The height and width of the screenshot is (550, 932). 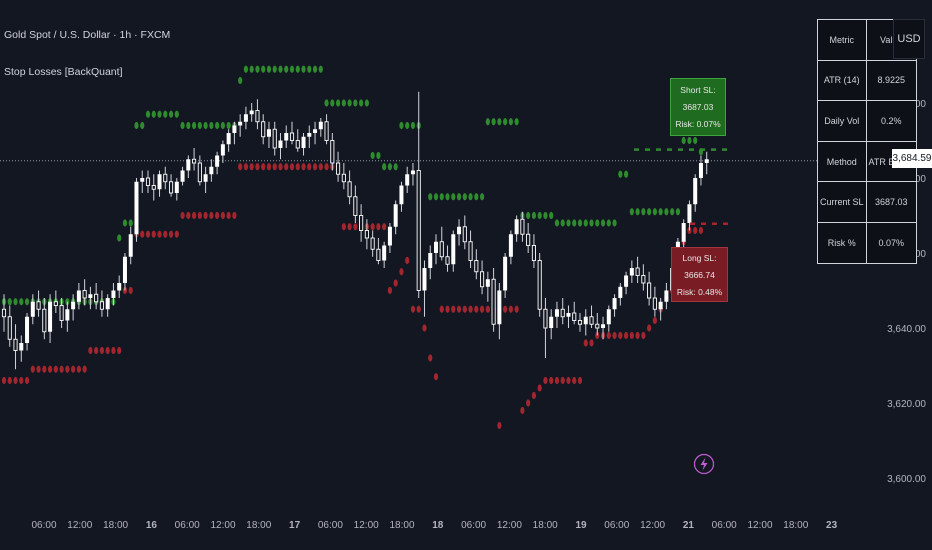 What do you see at coordinates (63, 72) in the screenshot?
I see `indicator-label: Stop Losses [BackQuant]` at bounding box center [63, 72].